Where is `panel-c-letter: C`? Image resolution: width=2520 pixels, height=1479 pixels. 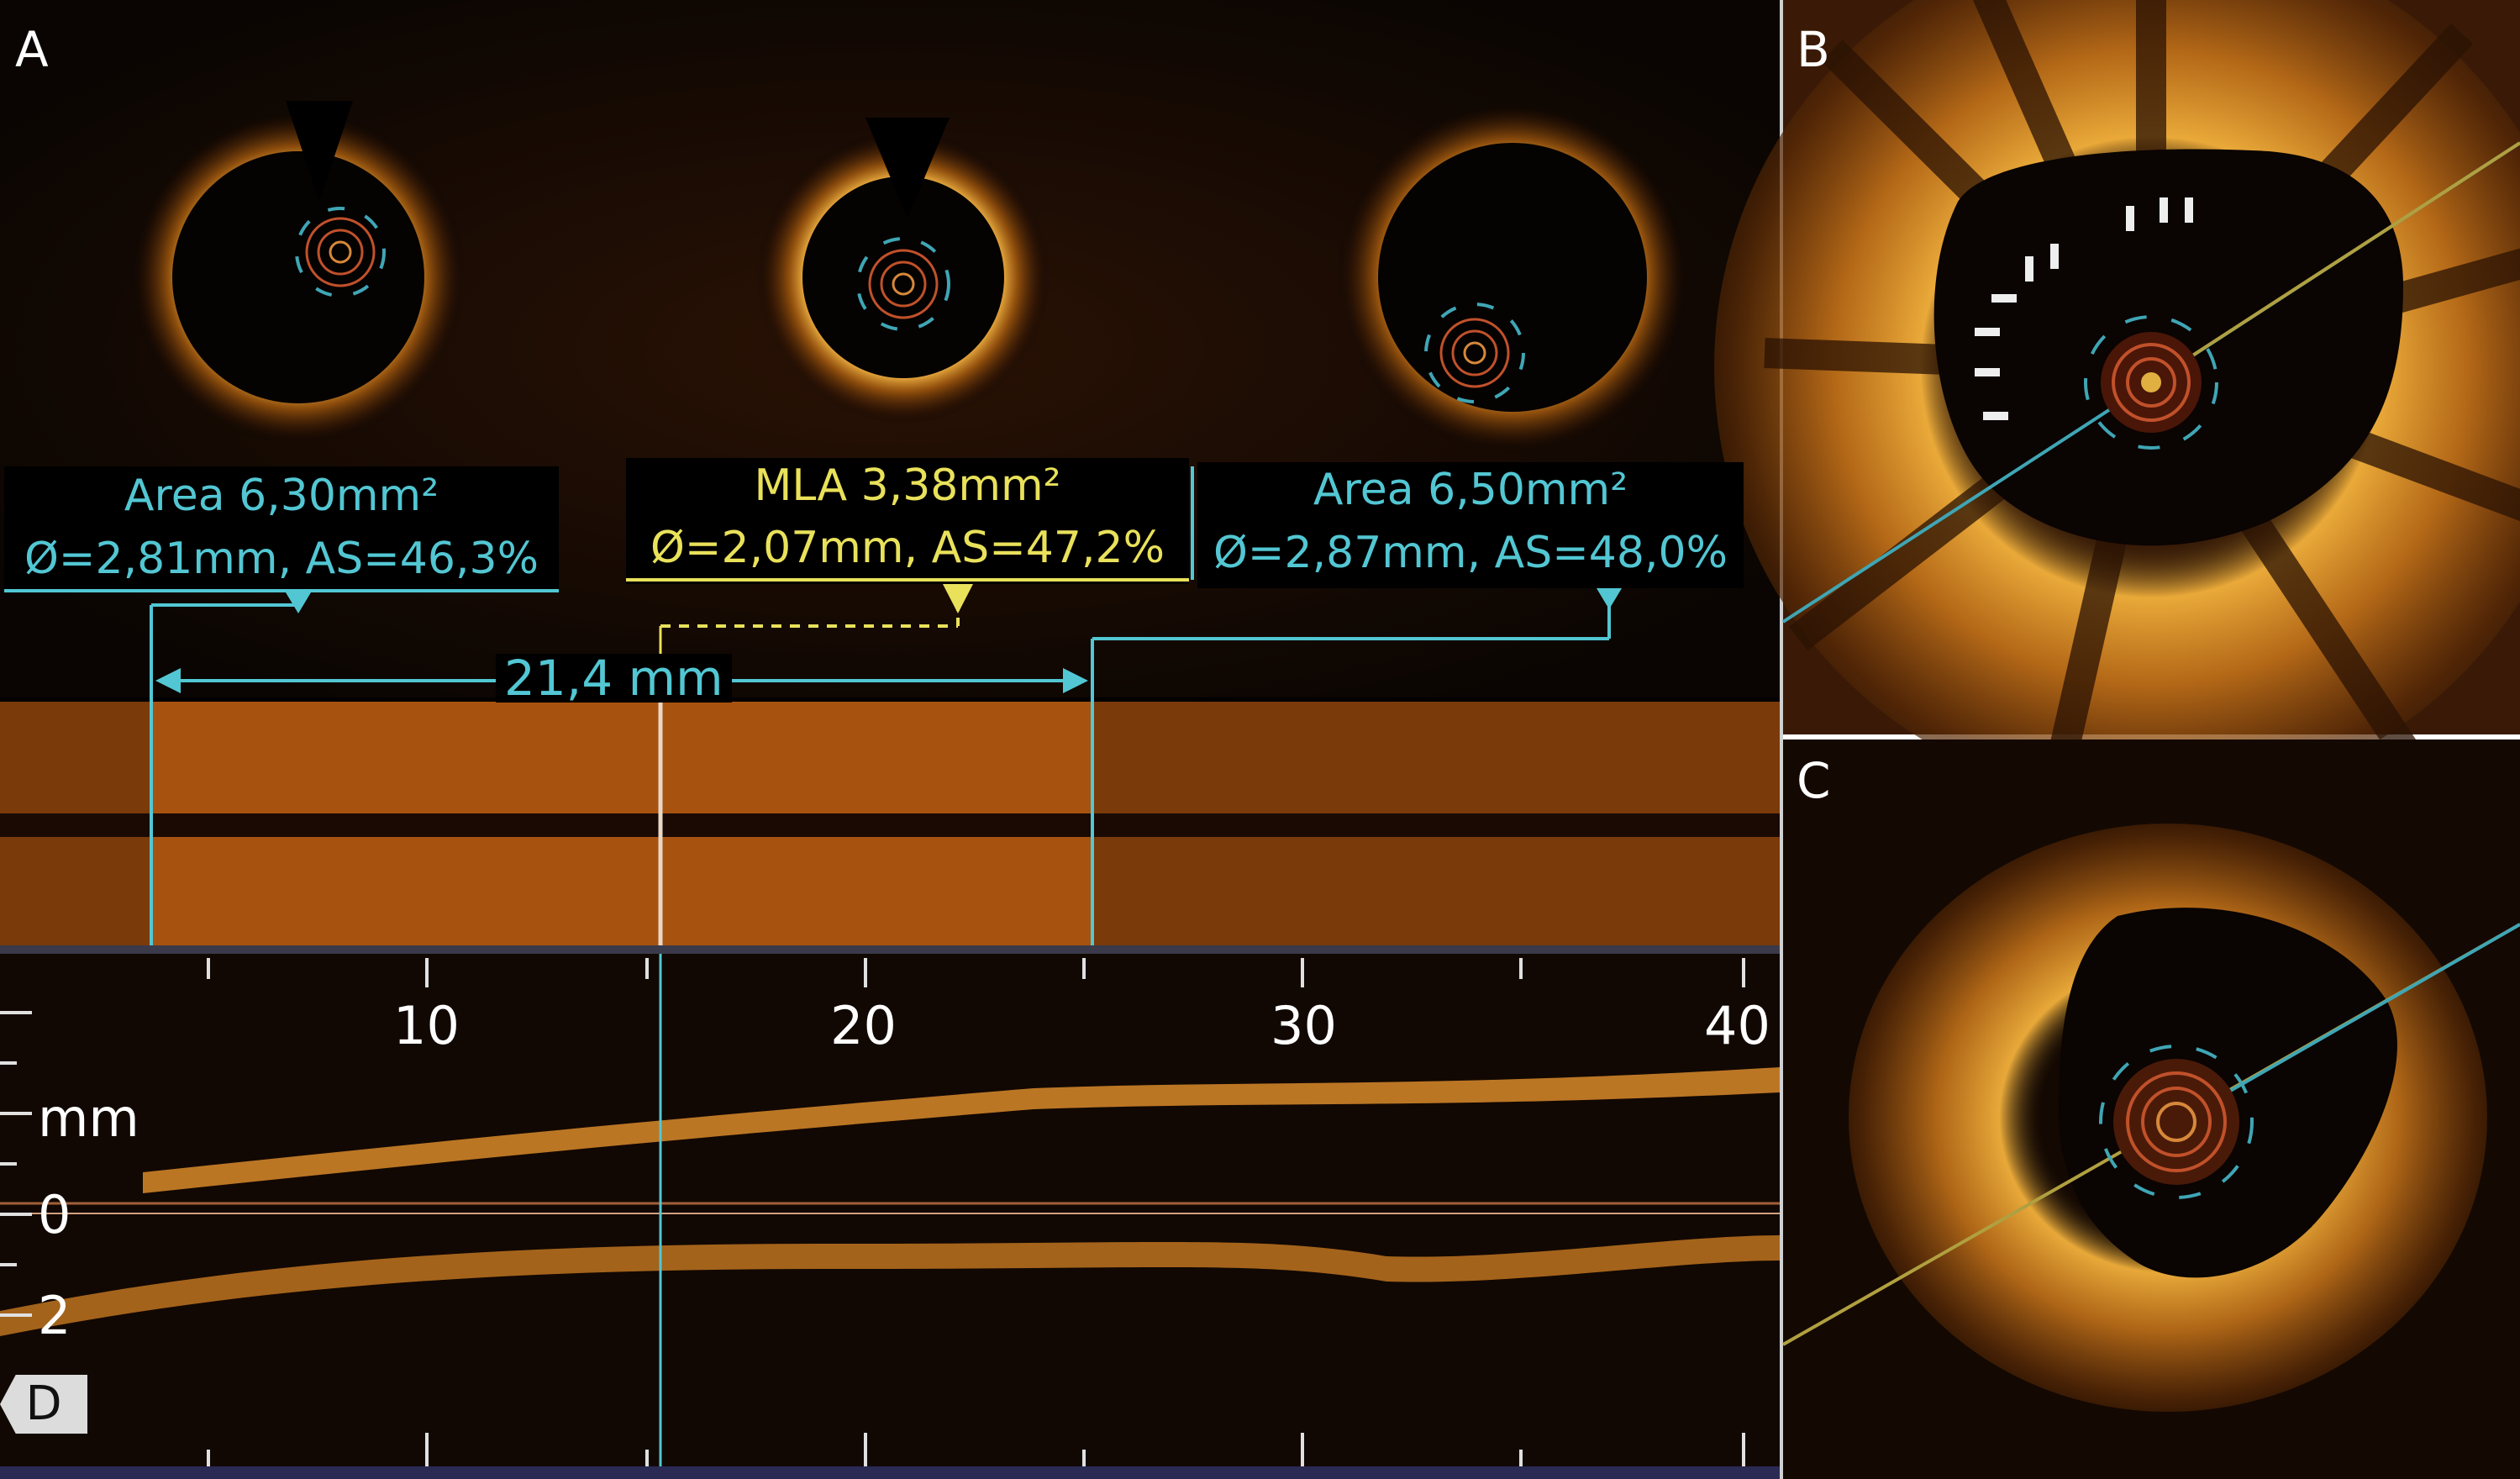 panel-c-letter: C is located at coordinates (1814, 780).